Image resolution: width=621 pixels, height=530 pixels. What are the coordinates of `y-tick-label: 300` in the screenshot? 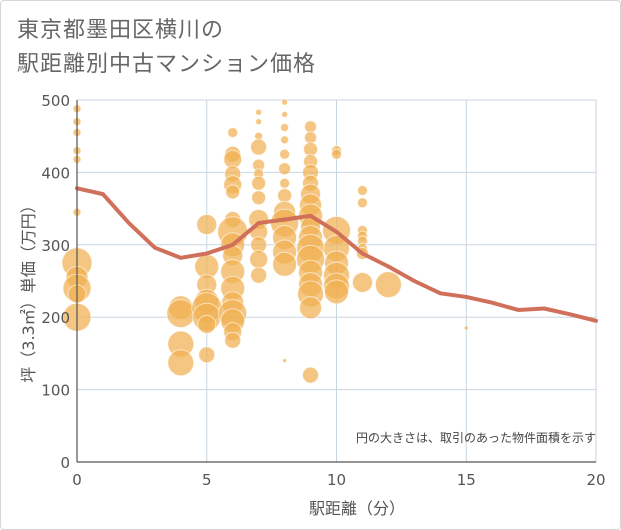 It's located at (55, 246).